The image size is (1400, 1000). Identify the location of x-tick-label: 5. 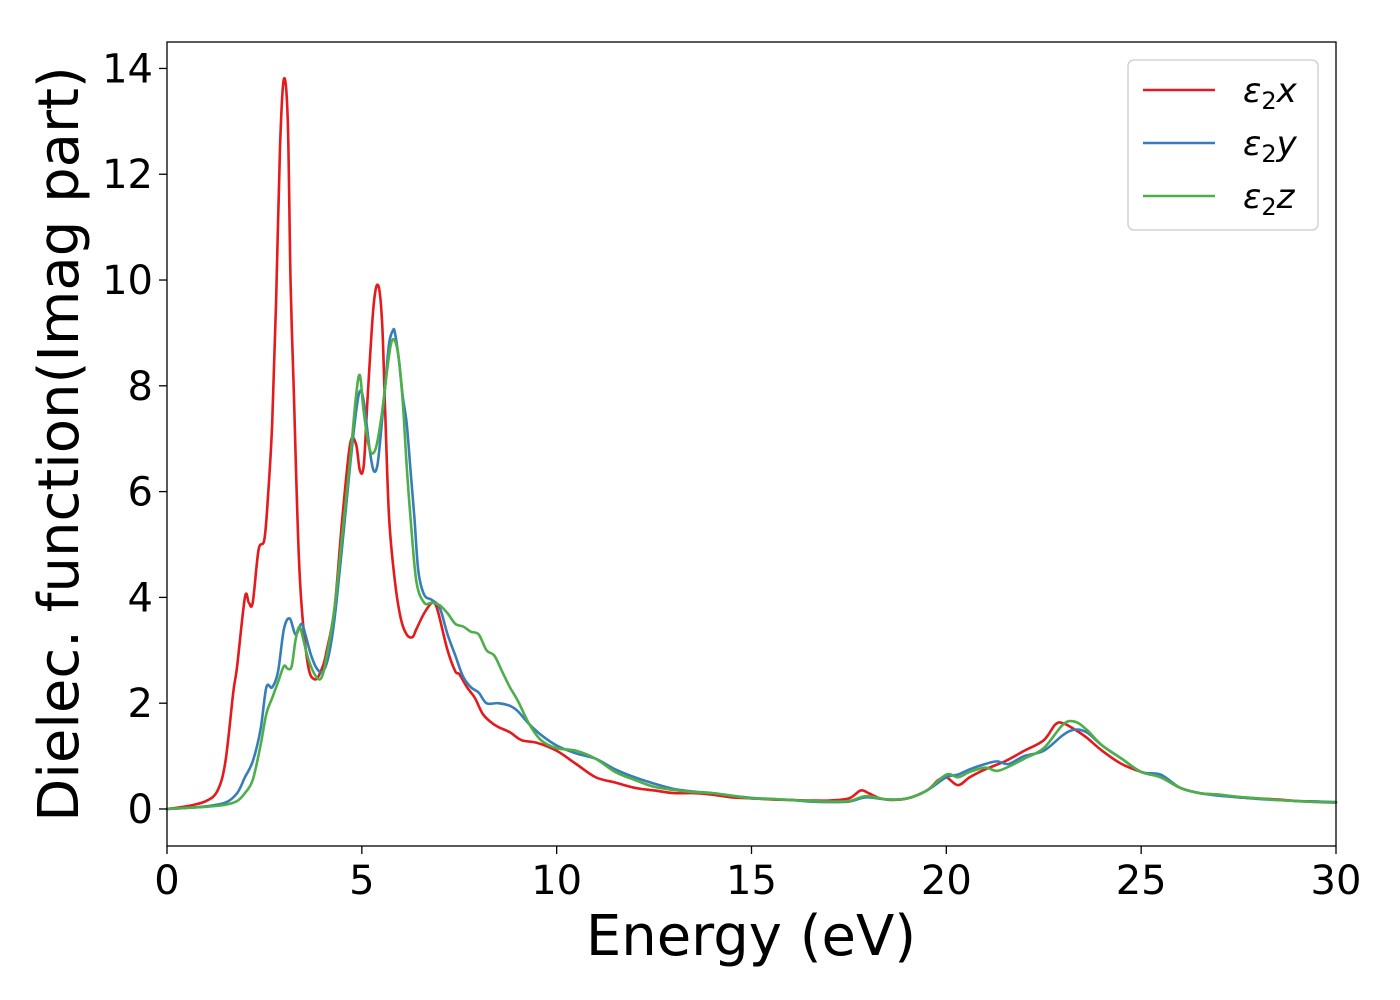
(361, 881).